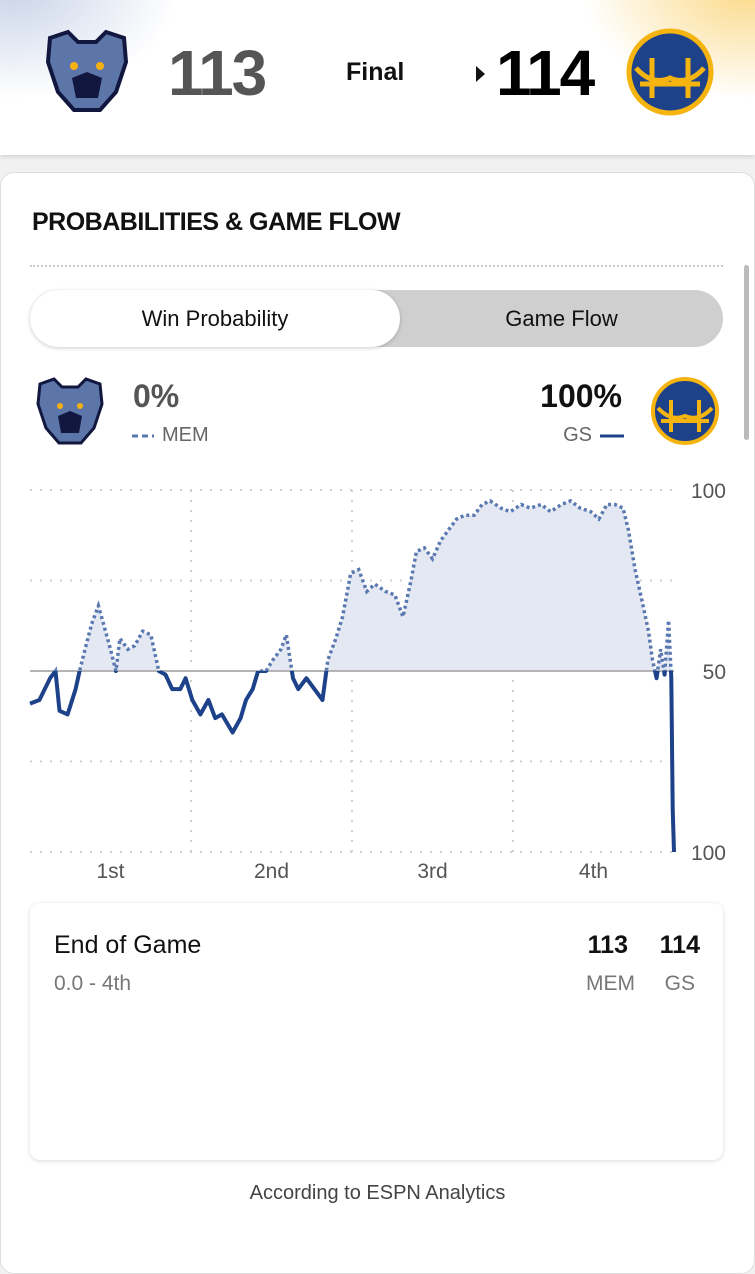 This screenshot has height=1274, width=755. I want to click on away-pct: 0%, so click(156, 396).